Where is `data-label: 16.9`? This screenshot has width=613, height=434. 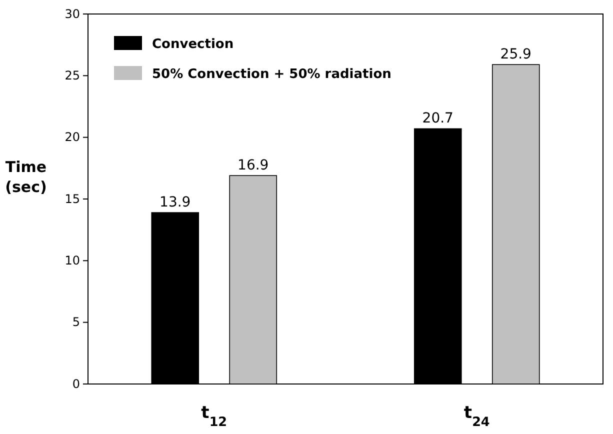
data-label: 16.9 is located at coordinates (253, 166).